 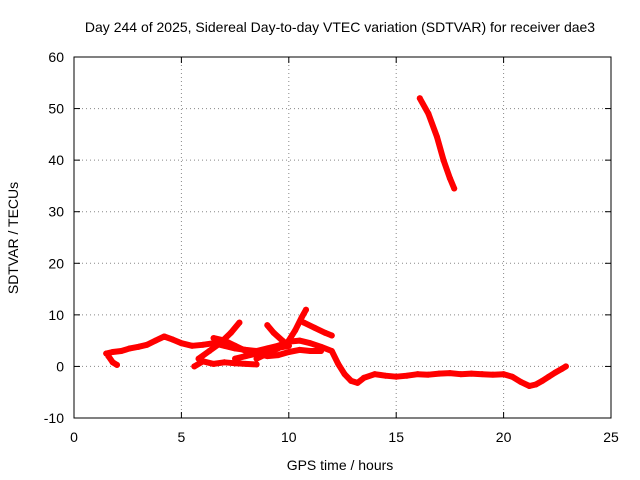 What do you see at coordinates (13, 238) in the screenshot?
I see `y-axis-label: SDTVAR / TECUs` at bounding box center [13, 238].